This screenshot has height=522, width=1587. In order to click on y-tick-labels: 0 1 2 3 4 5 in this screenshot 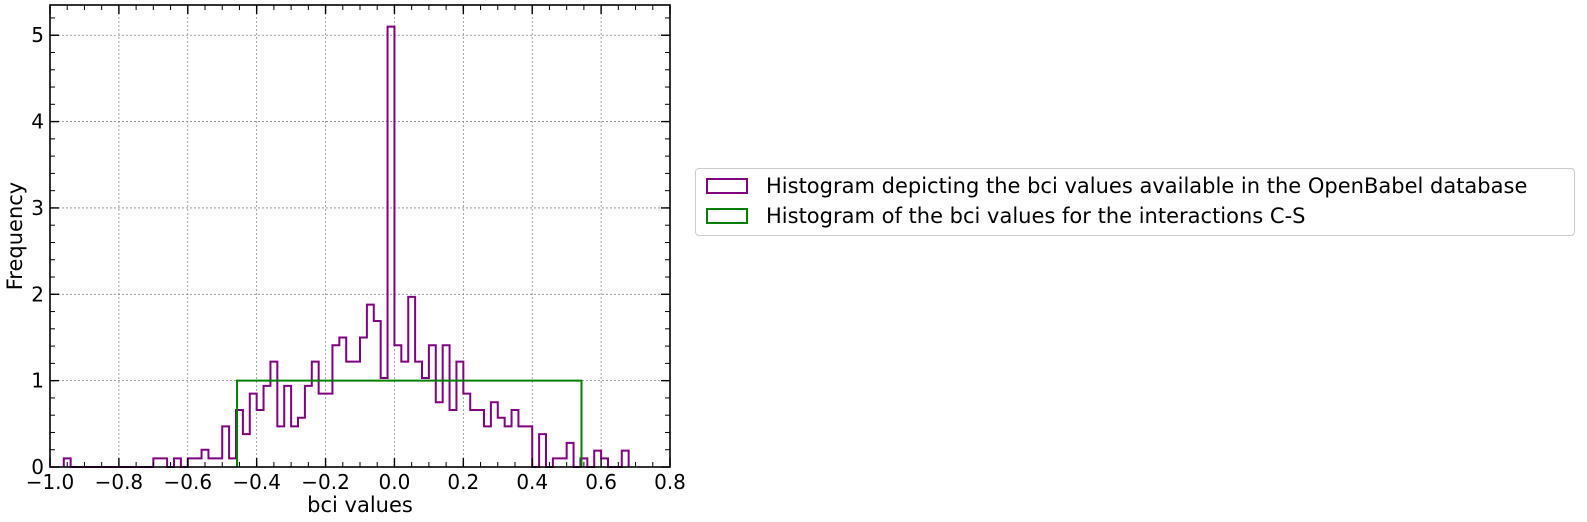, I will do `click(37, 251)`.